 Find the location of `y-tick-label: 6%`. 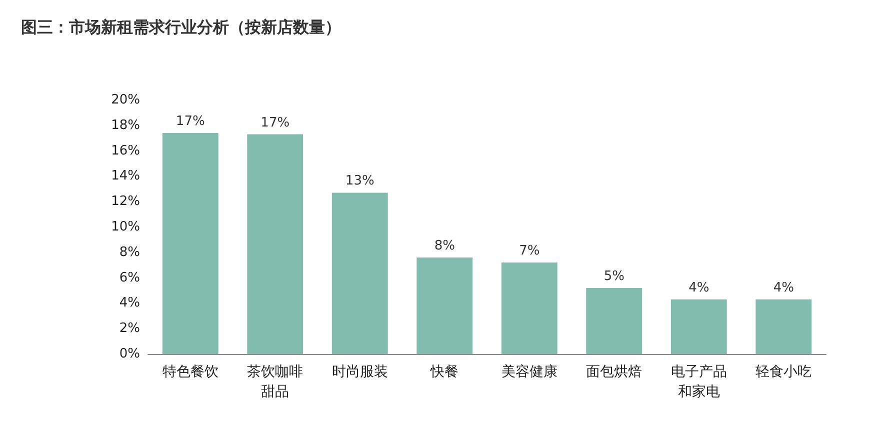

y-tick-label: 6% is located at coordinates (129, 278).